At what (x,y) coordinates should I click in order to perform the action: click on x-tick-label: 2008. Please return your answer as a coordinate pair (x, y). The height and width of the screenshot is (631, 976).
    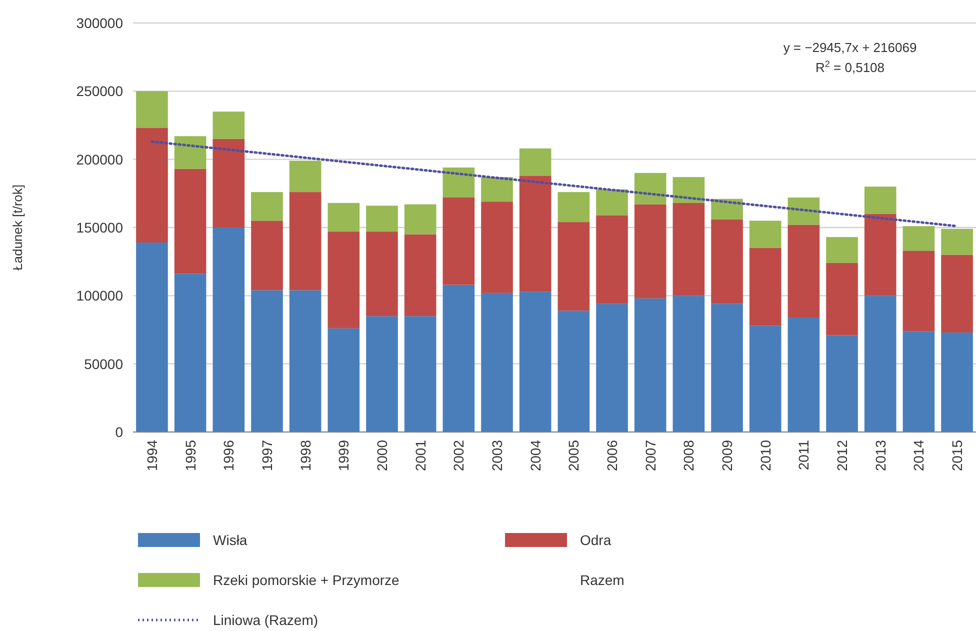
    Looking at the image, I should click on (688, 456).